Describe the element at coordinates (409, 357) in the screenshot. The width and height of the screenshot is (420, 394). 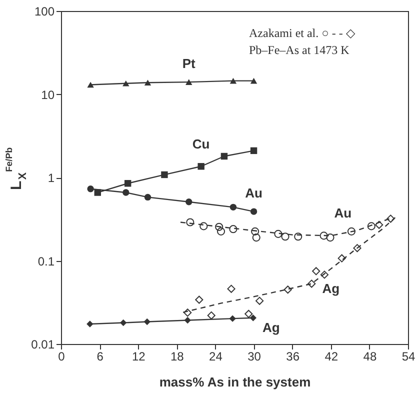
I see `x-tick-label: 54` at that location.